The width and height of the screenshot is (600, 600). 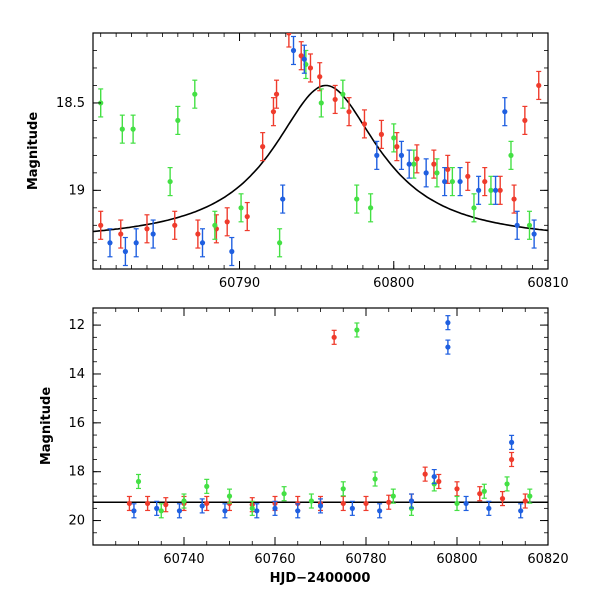 What do you see at coordinates (76, 190) in the screenshot?
I see `top-y-tick-label: 19` at bounding box center [76, 190].